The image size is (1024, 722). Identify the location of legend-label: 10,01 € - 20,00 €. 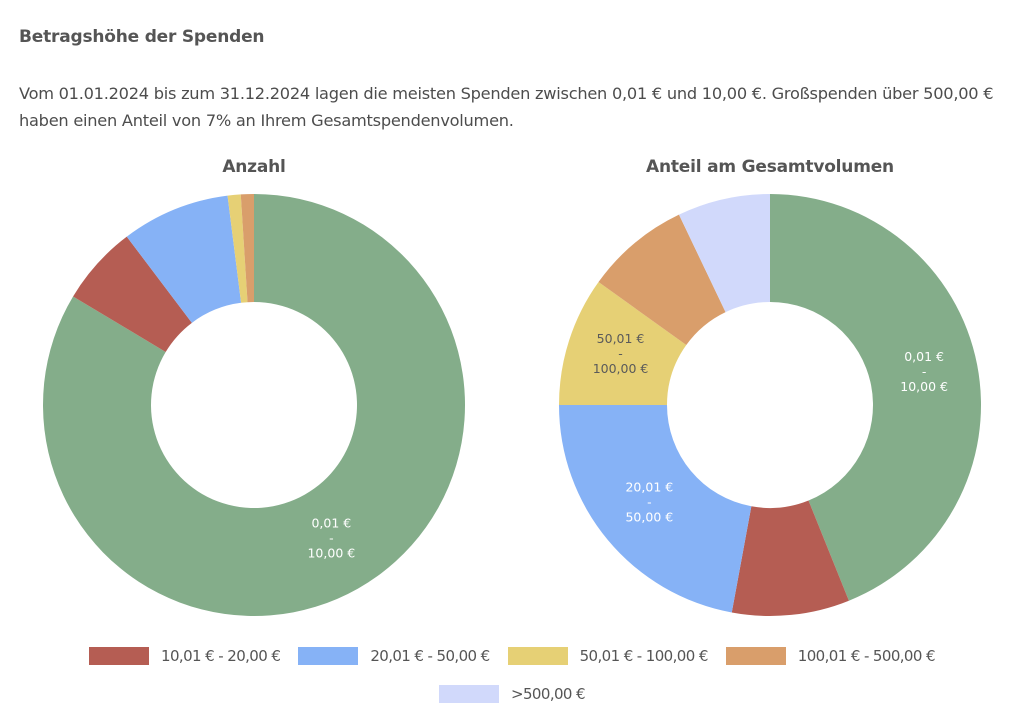
(221, 656).